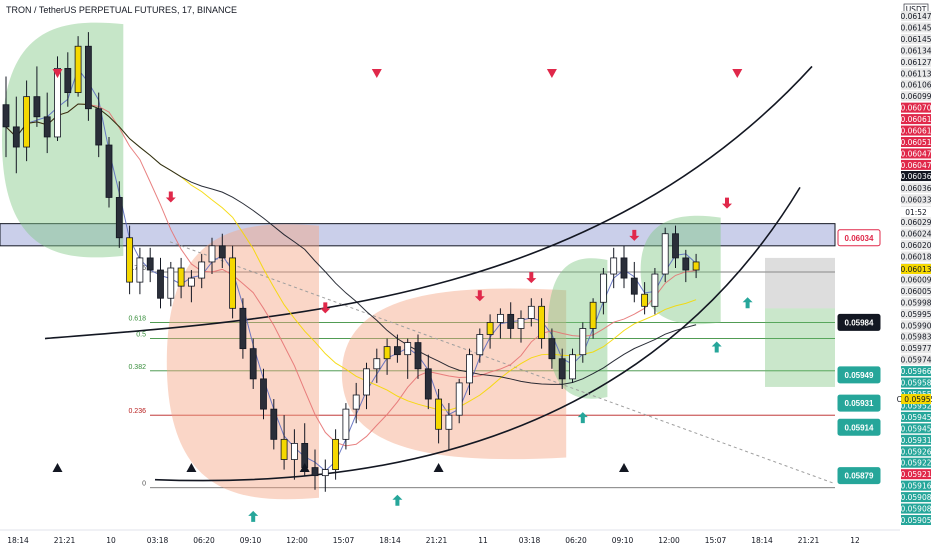  What do you see at coordinates (915, 257) in the screenshot?
I see `y-tick-label: 0.06018` at bounding box center [915, 257].